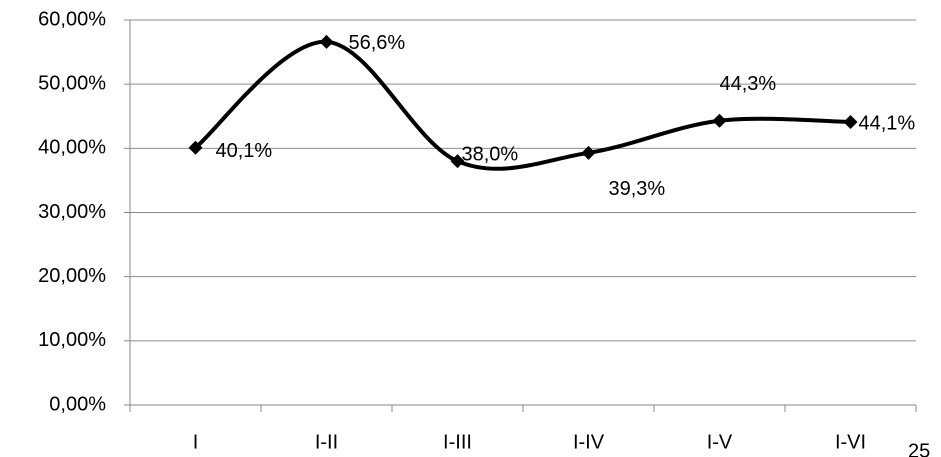  Describe the element at coordinates (919, 448) in the screenshot. I see `page-number: 25` at that location.